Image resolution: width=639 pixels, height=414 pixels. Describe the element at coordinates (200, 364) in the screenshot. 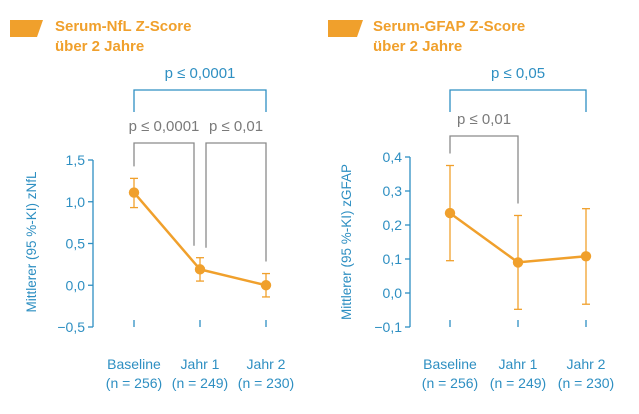

I see `nfl-x-tick-label: Jahr 1` at that location.